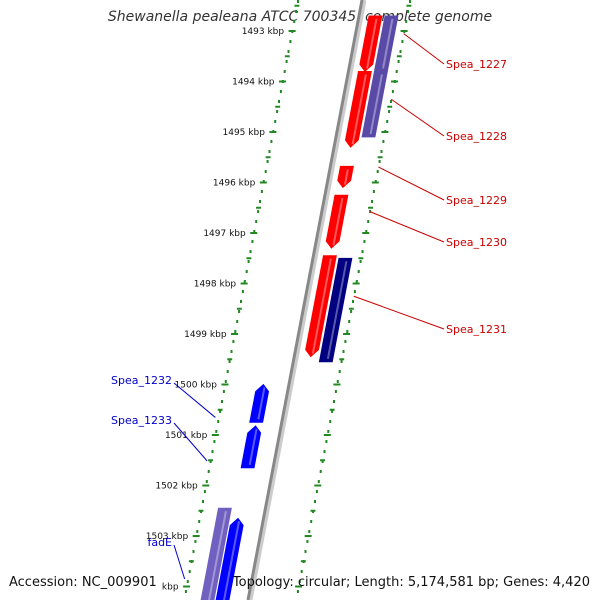 Image resolution: width=600 pixels, height=600 pixels. What do you see at coordinates (141, 420) in the screenshot?
I see `gene-label-Spea_1233: Spea_1233` at bounding box center [141, 420].